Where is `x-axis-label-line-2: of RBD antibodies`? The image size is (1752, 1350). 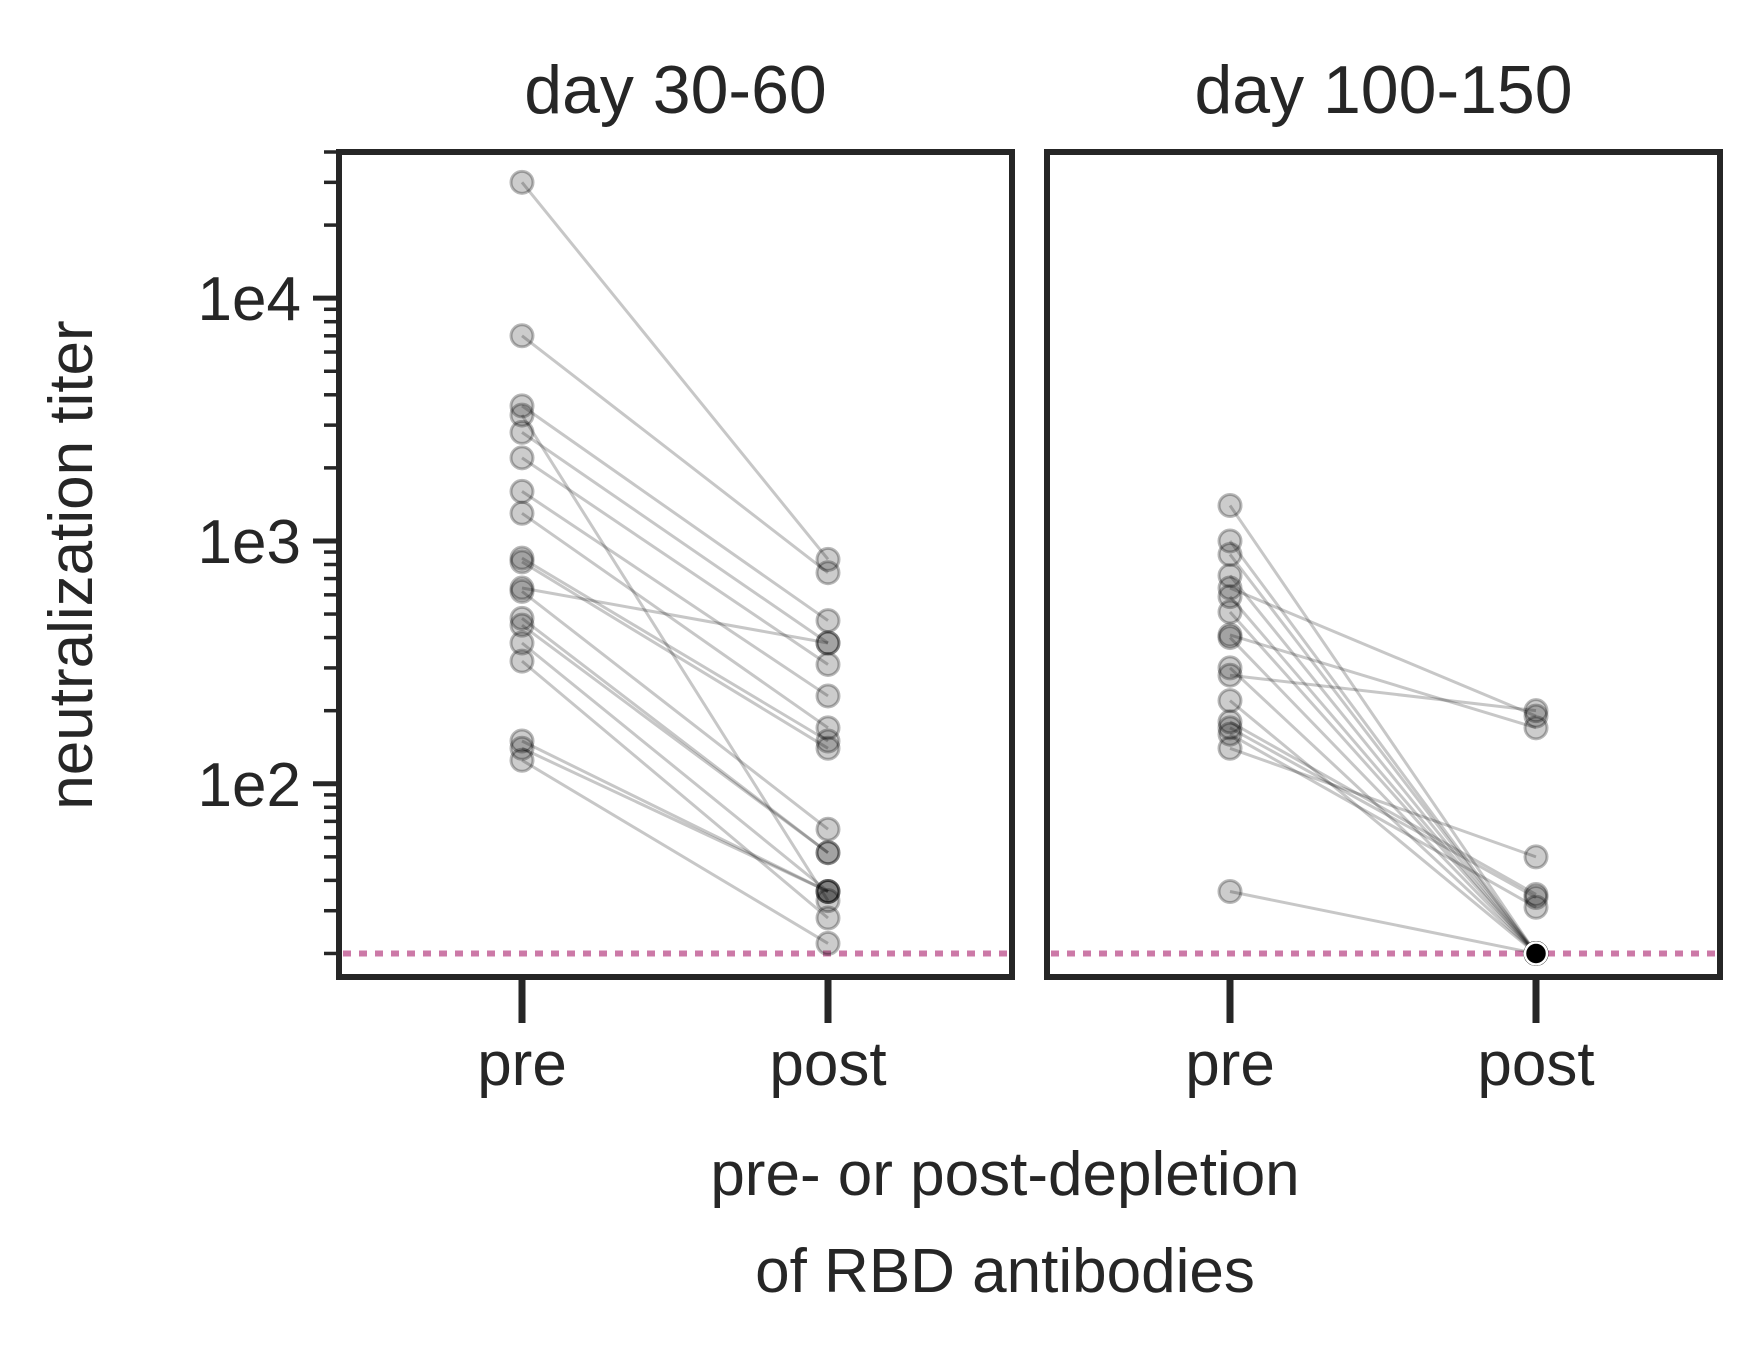 x-axis-label-line-2: of RBD antibodies is located at coordinates (1005, 1271).